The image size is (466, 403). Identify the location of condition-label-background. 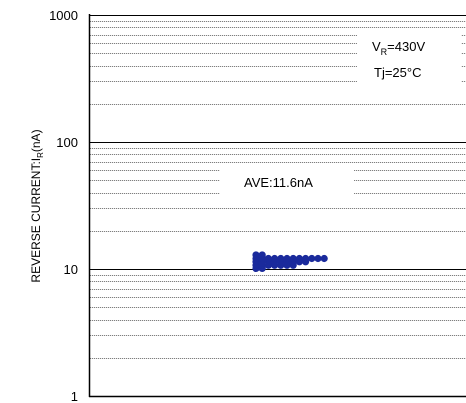
(409, 58).